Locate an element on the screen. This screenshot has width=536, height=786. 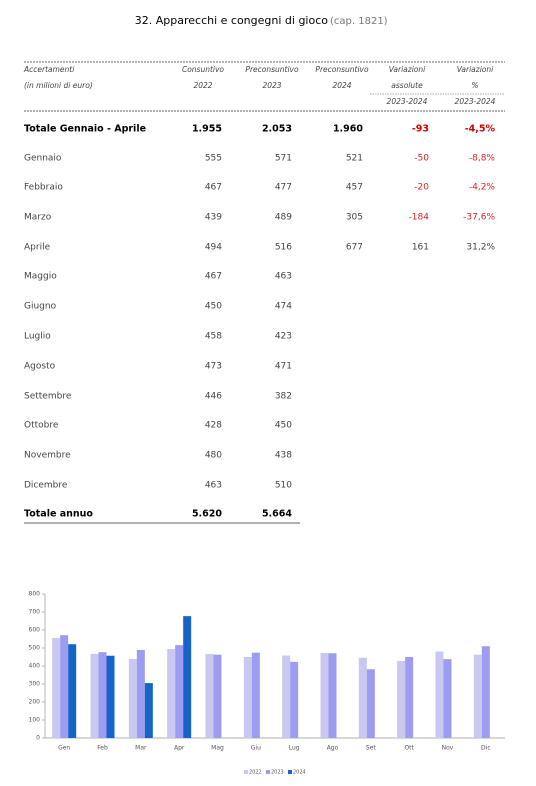
table-cell: 473 is located at coordinates (213, 367).